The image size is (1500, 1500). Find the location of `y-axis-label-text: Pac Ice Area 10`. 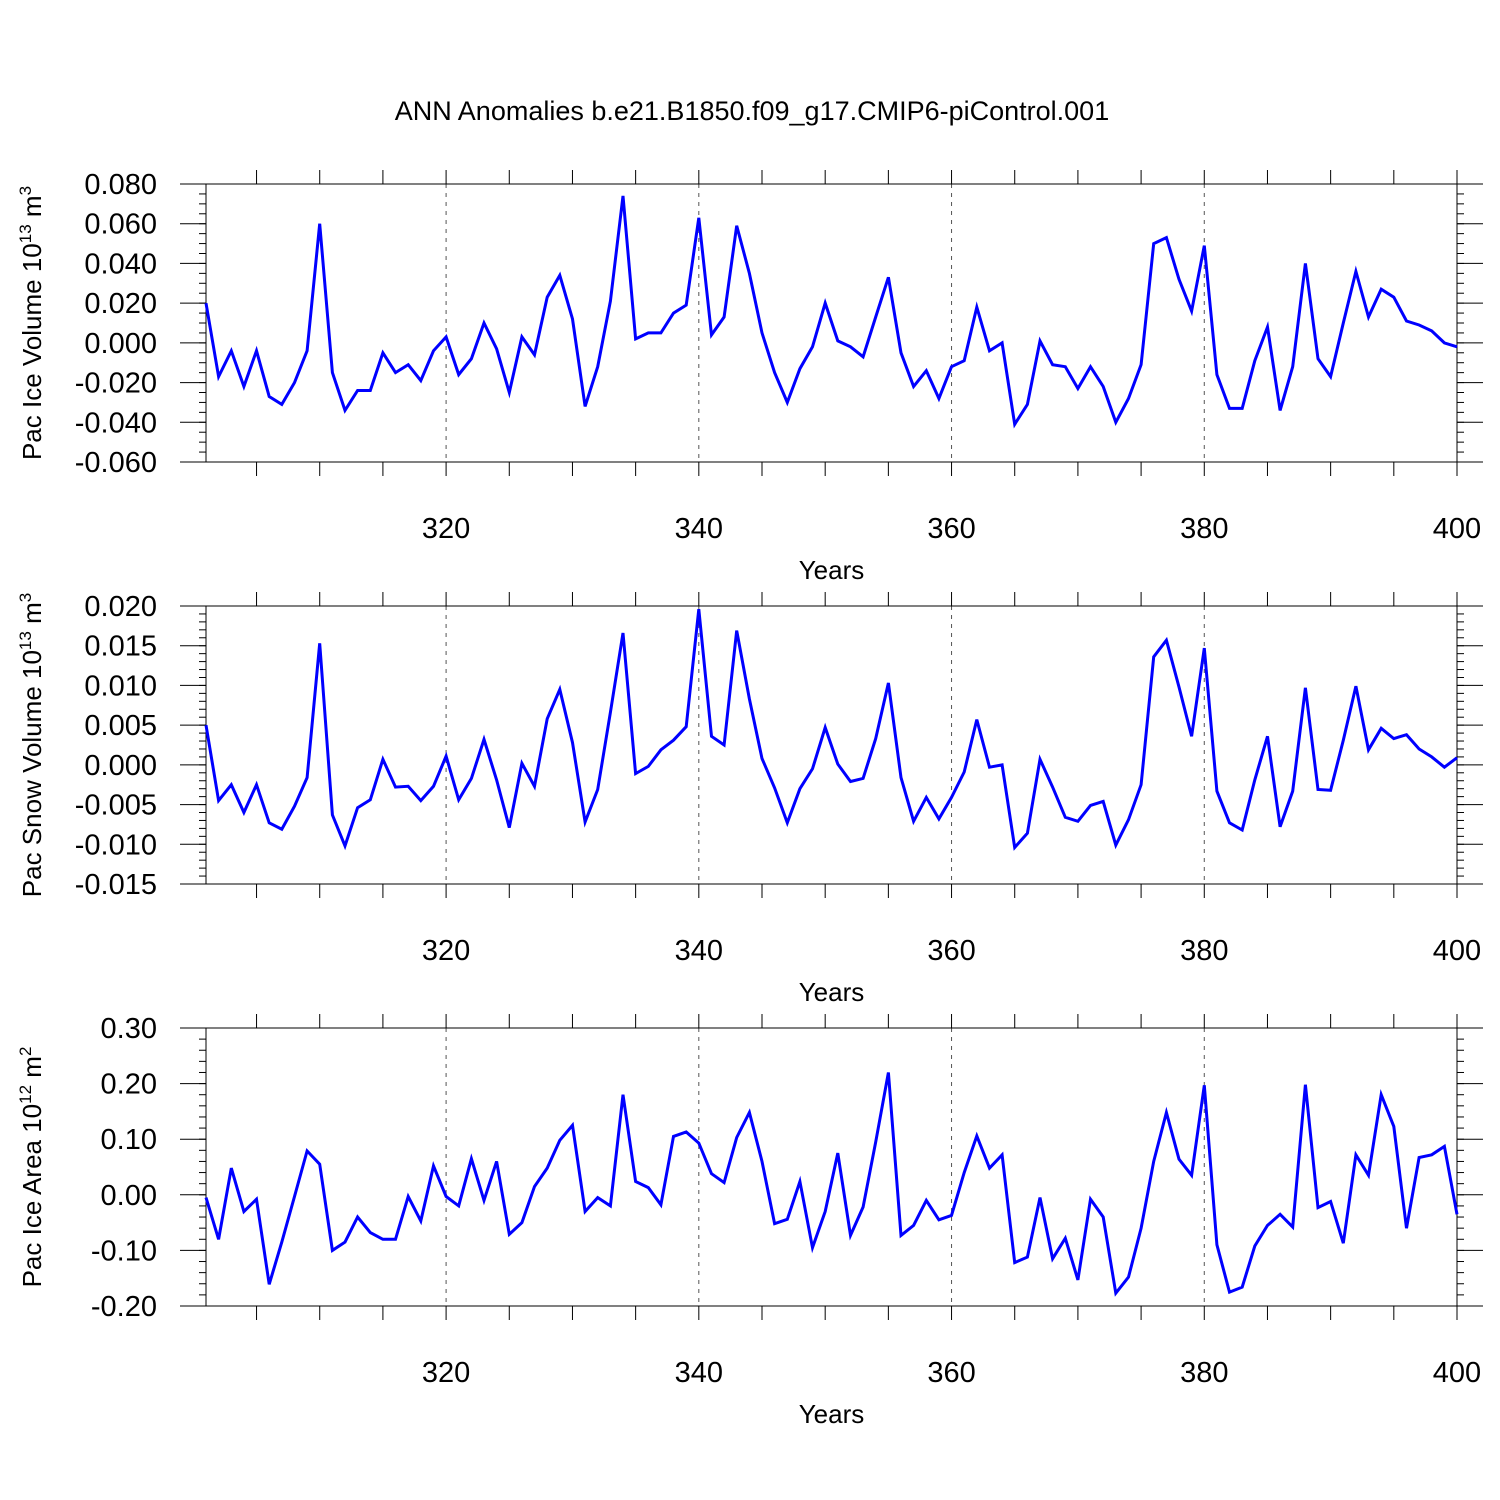

y-axis-label-text: Pac Ice Area 10 is located at coordinates (32, 1196).